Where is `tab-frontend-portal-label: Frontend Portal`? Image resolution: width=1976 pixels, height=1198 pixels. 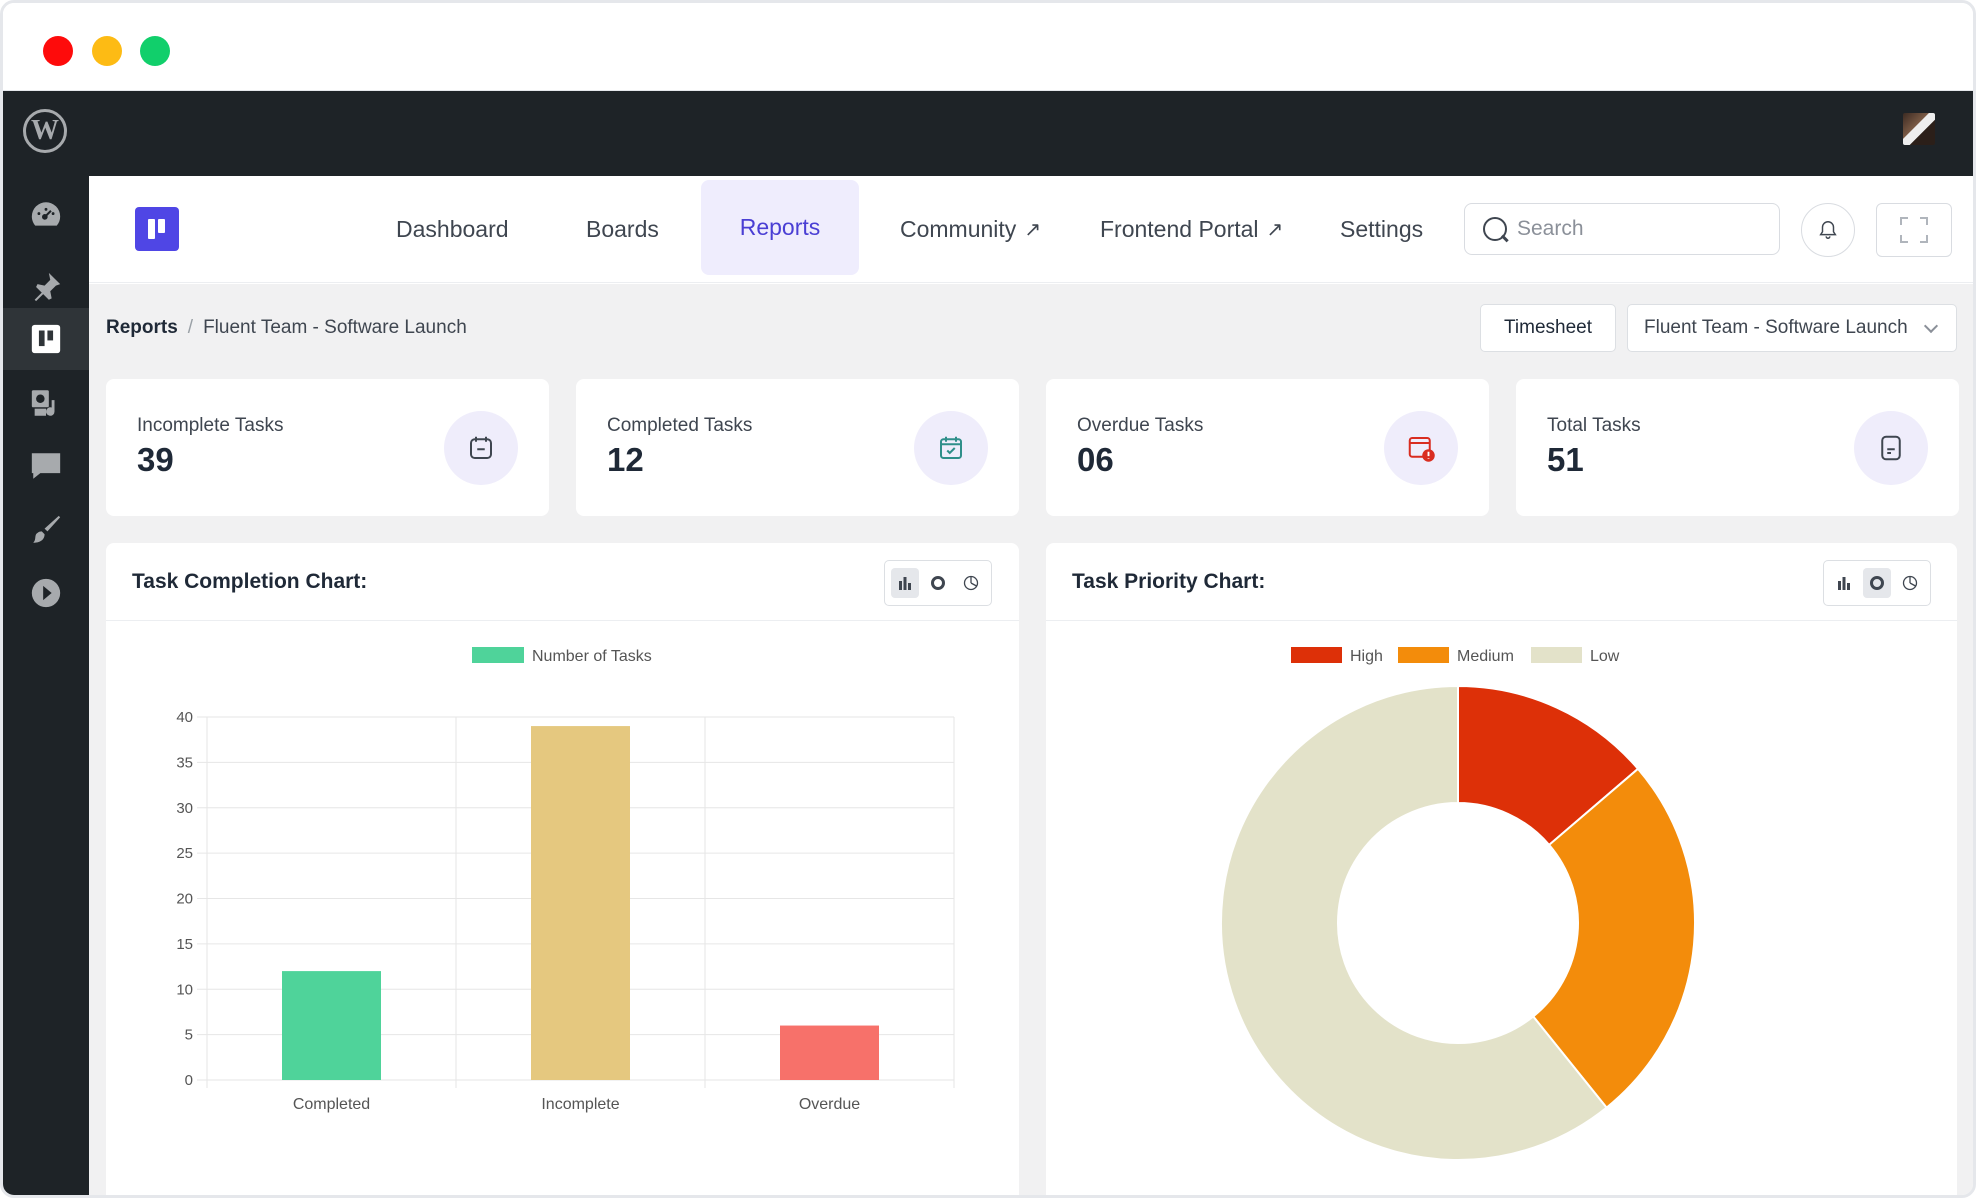
tab-frontend-portal-label: Frontend Portal is located at coordinates (1179, 229).